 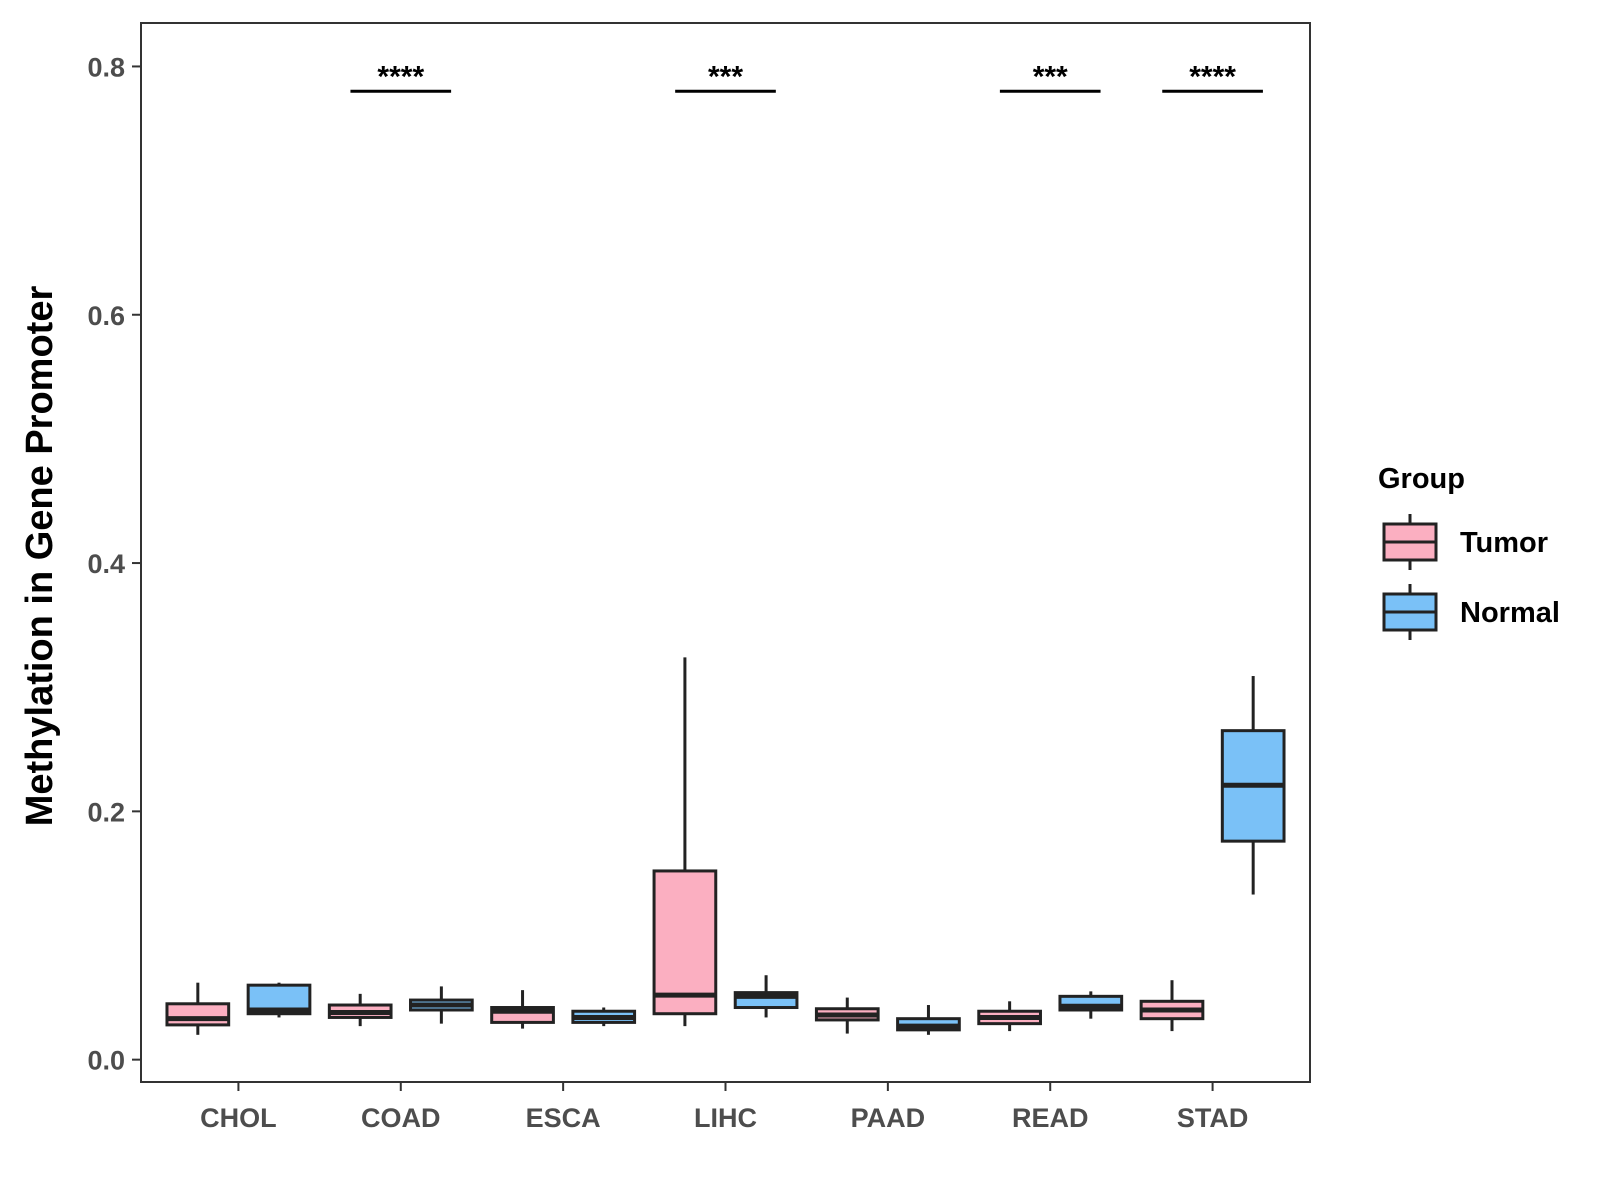 What do you see at coordinates (1009, 1016) in the screenshot?
I see `box-tumor-read` at bounding box center [1009, 1016].